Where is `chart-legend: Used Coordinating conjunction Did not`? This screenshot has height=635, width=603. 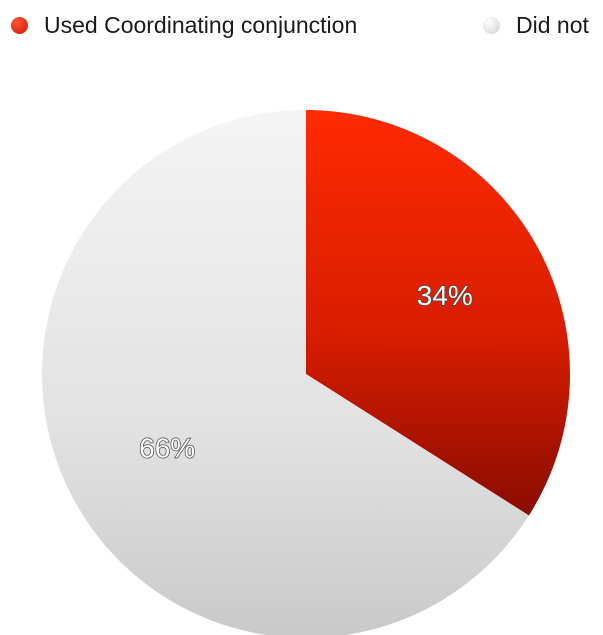
chart-legend: Used Coordinating conjunction Did not is located at coordinates (301, 25).